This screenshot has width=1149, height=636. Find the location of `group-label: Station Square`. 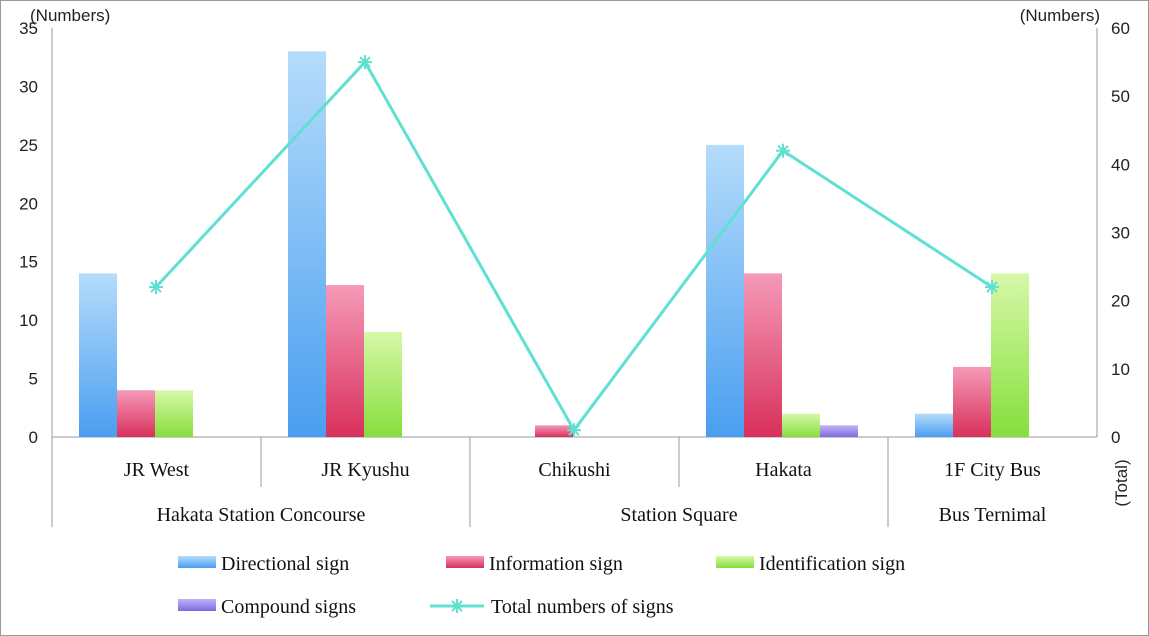

group-label: Station Square is located at coordinates (678, 515).